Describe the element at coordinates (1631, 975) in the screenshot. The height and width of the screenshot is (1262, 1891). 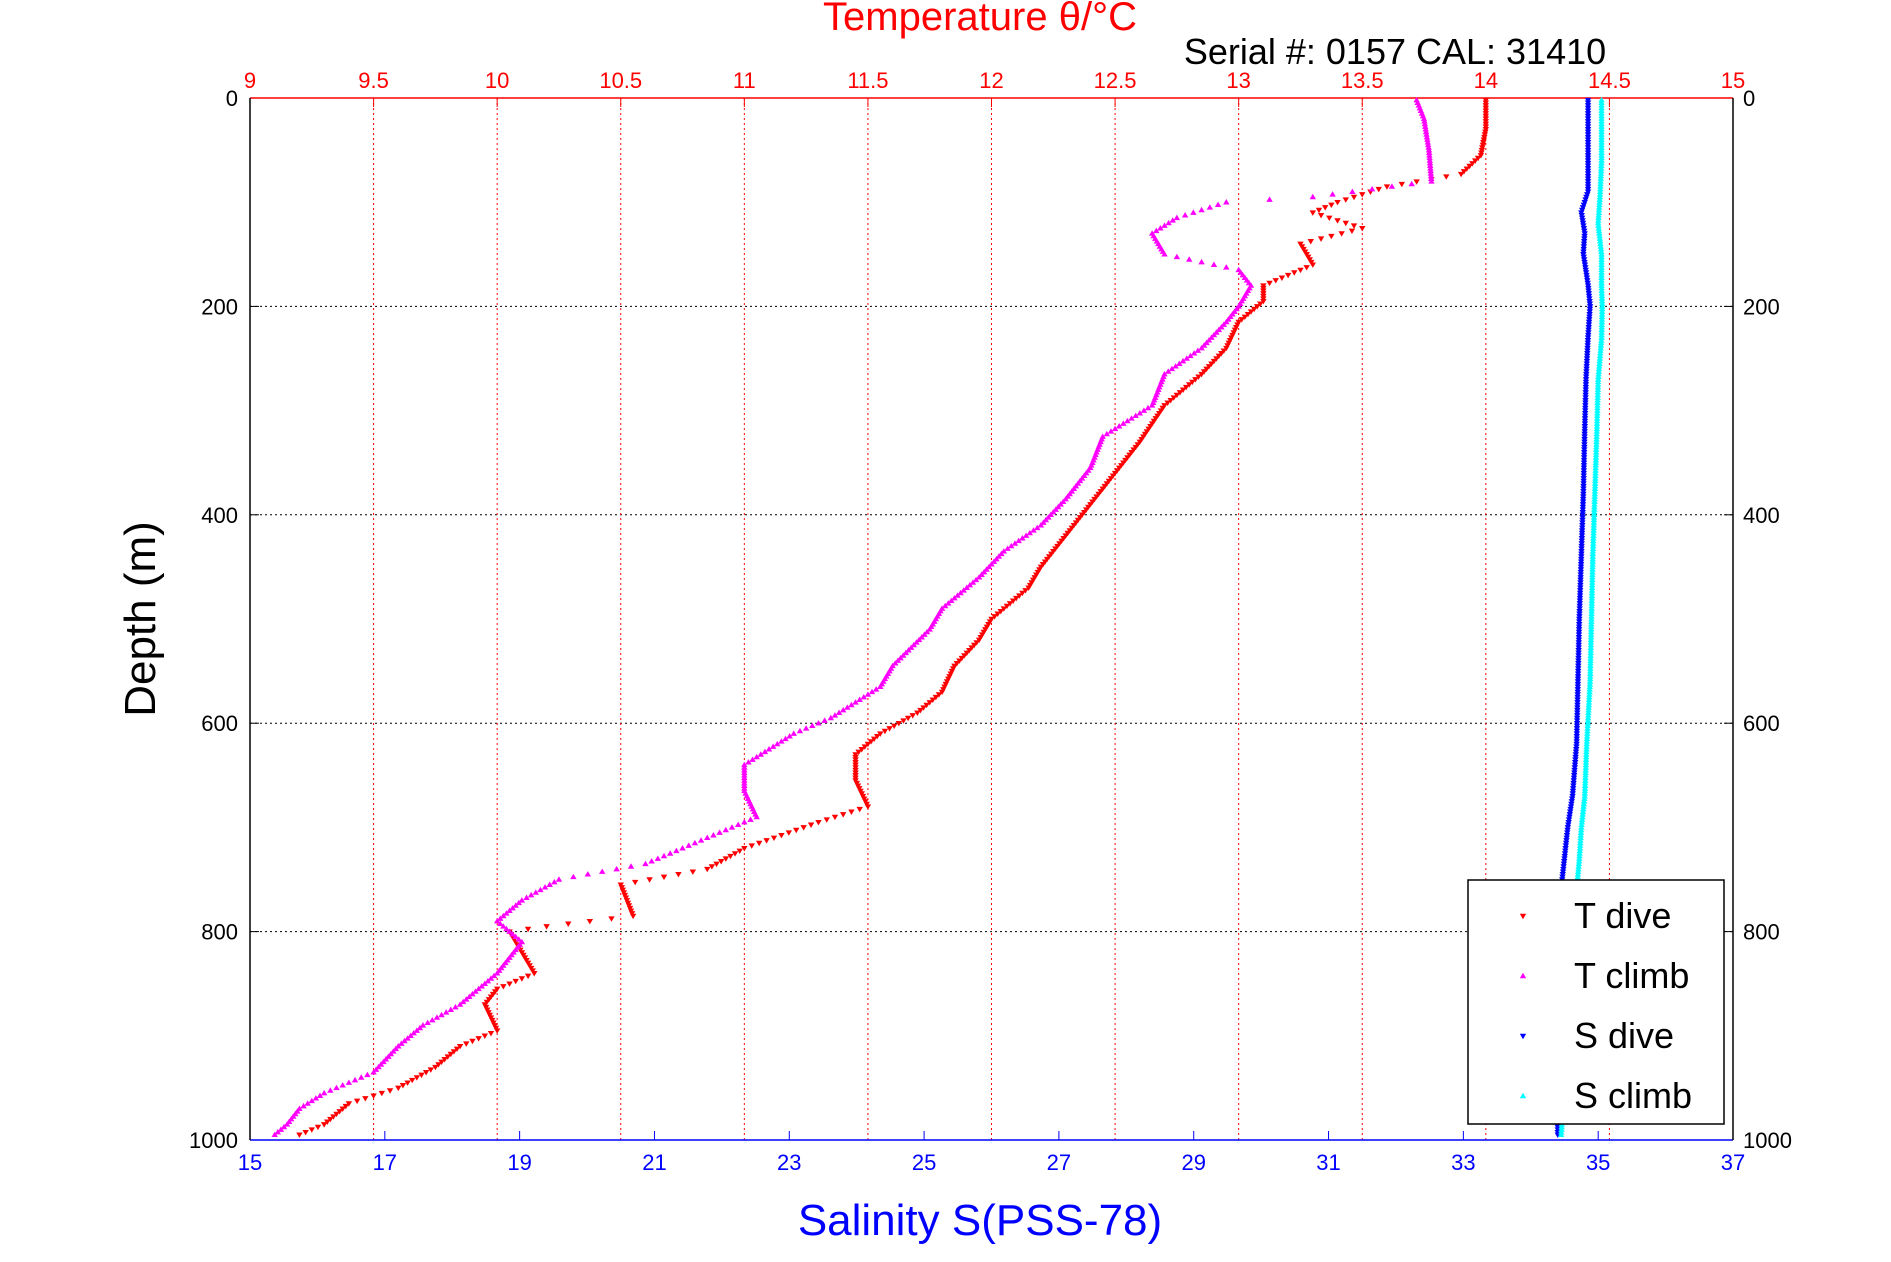
I see `legend-entry: T climb` at that location.